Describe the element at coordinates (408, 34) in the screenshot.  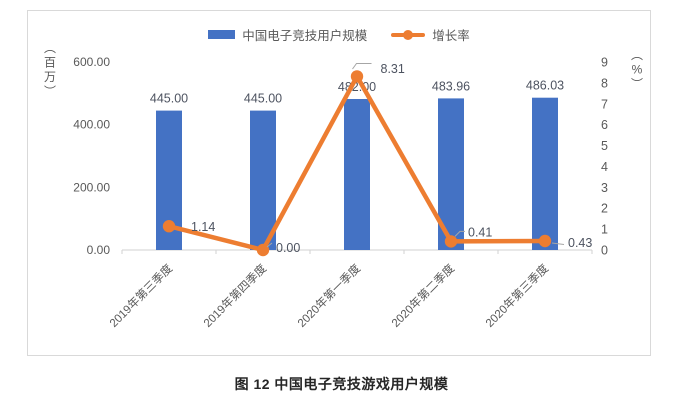
I see `line-series-swatch` at that location.